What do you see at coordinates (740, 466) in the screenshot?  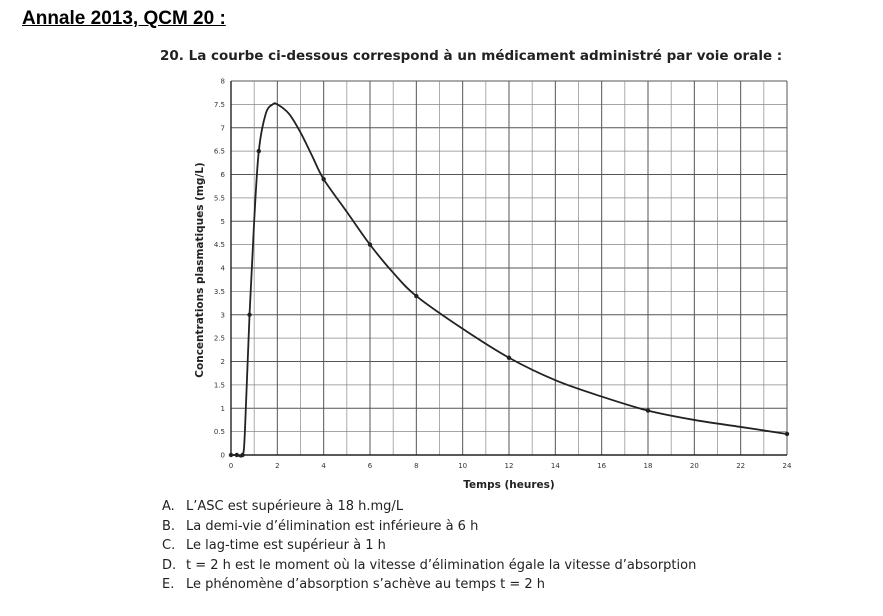 I see `x-tick-label: 22` at bounding box center [740, 466].